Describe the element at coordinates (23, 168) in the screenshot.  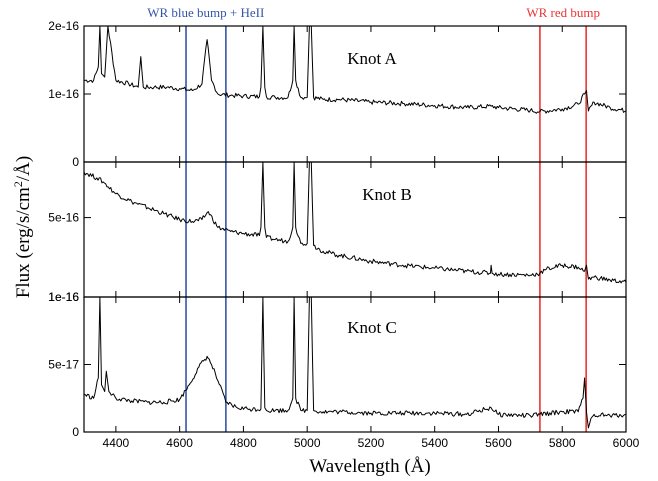
I see `y-axis-title-suffix: /Å)` at that location.